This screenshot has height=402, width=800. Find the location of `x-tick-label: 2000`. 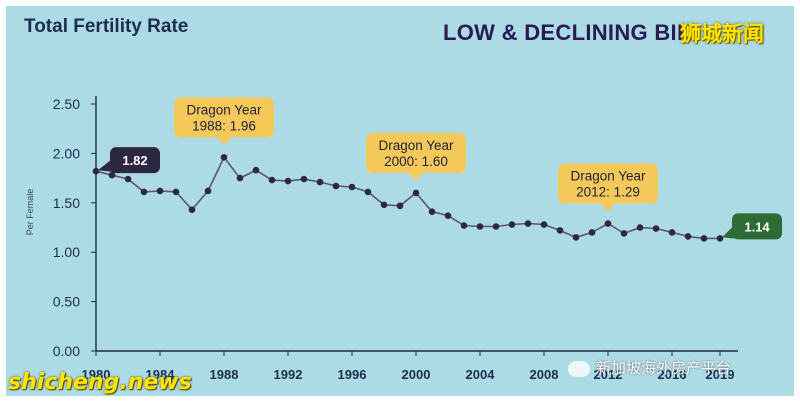

x-tick-label: 2000 is located at coordinates (416, 374).